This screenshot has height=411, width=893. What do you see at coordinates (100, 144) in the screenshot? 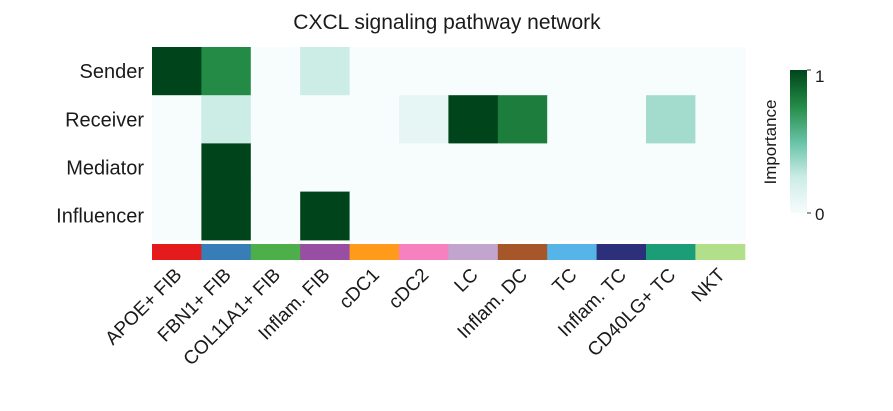
I see `row-labels: Sender Receiver Mediator Influencer` at bounding box center [100, 144].